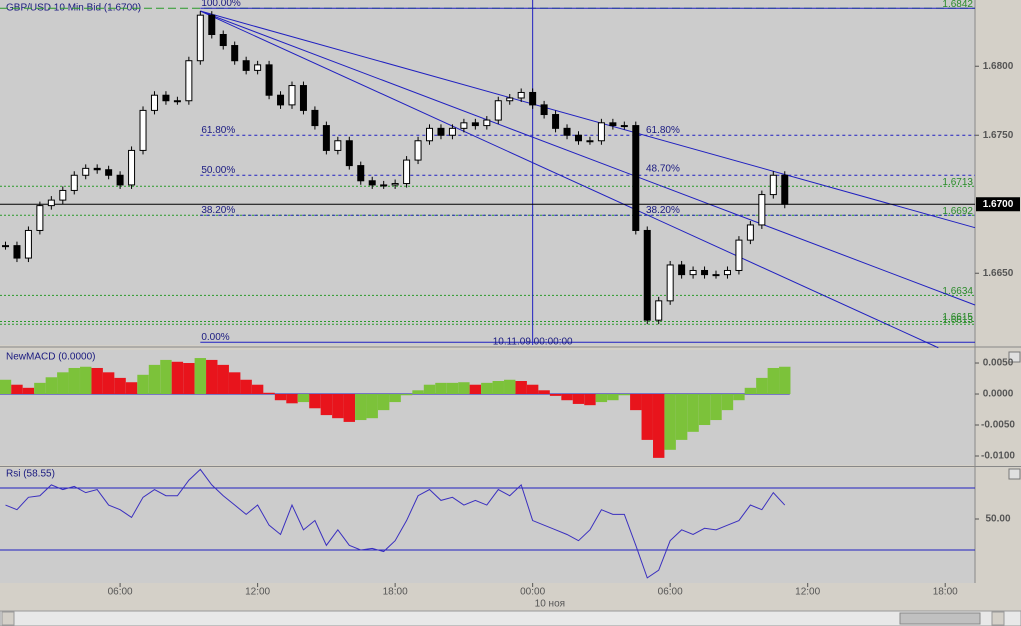  I want to click on scroll-left, so click(8, 618).